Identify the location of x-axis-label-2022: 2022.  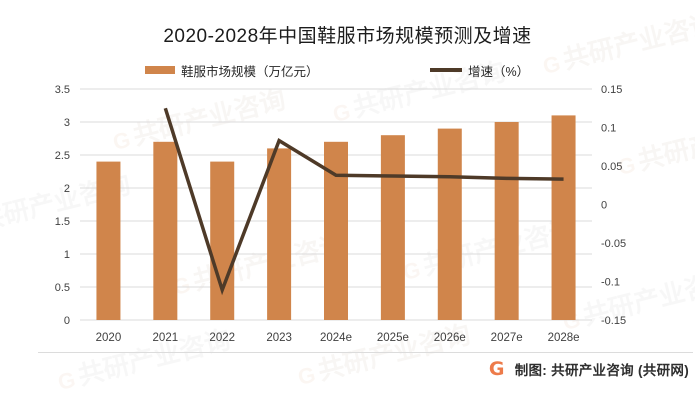
(222, 338).